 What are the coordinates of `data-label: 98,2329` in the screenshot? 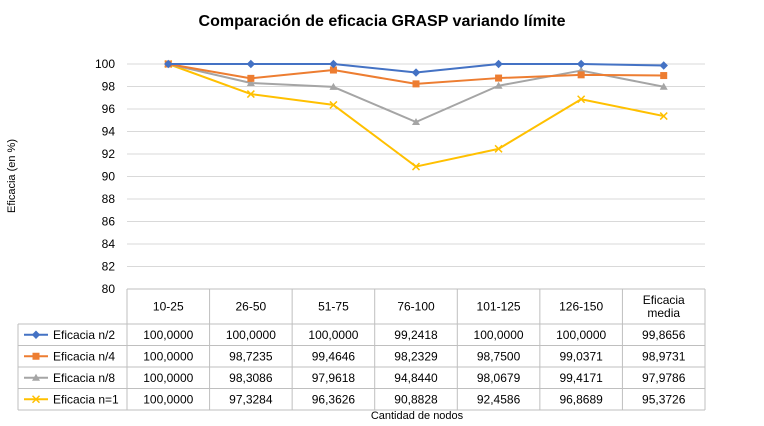 It's located at (416, 356).